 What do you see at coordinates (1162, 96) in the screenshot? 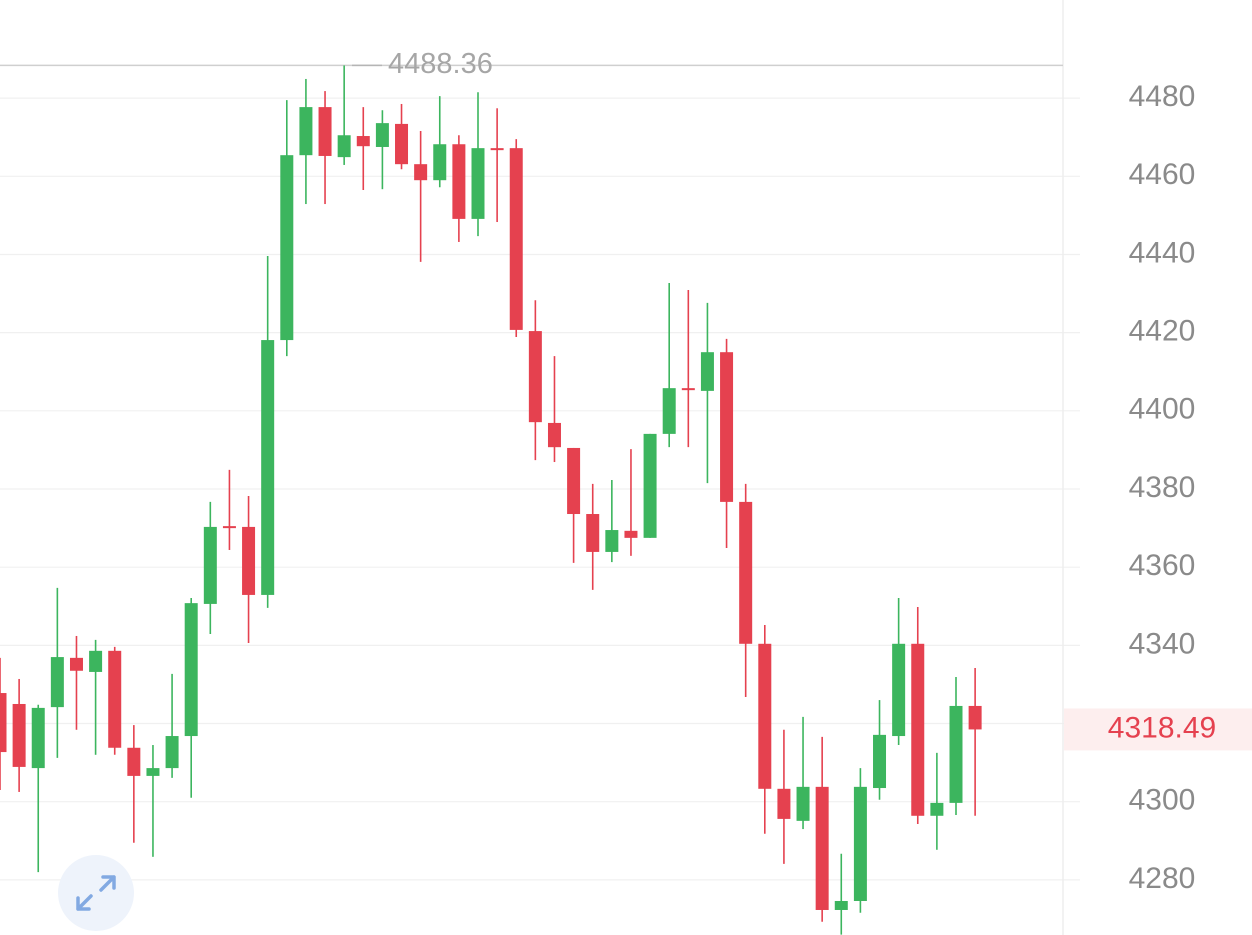
I see `y-tick-label: 4480` at bounding box center [1162, 96].